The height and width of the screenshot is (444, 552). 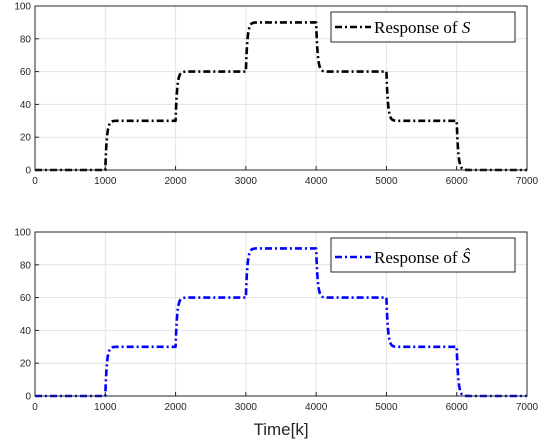 I want to click on legend-symbol: S, so click(x=466, y=27).